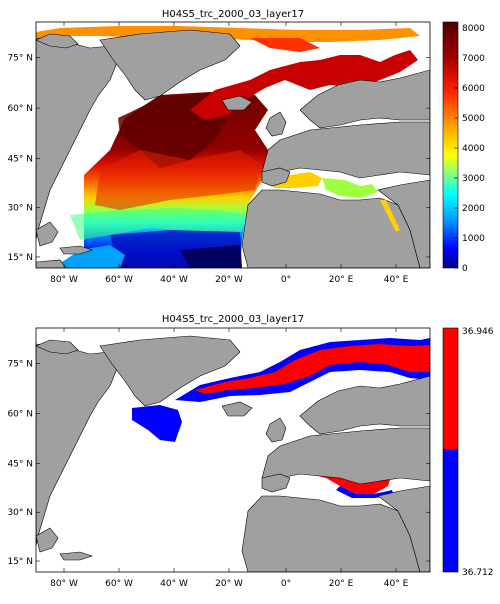 Image resolution: width=500 pixels, height=604 pixels. I want to click on colorbar-gradient, so click(450, 145).